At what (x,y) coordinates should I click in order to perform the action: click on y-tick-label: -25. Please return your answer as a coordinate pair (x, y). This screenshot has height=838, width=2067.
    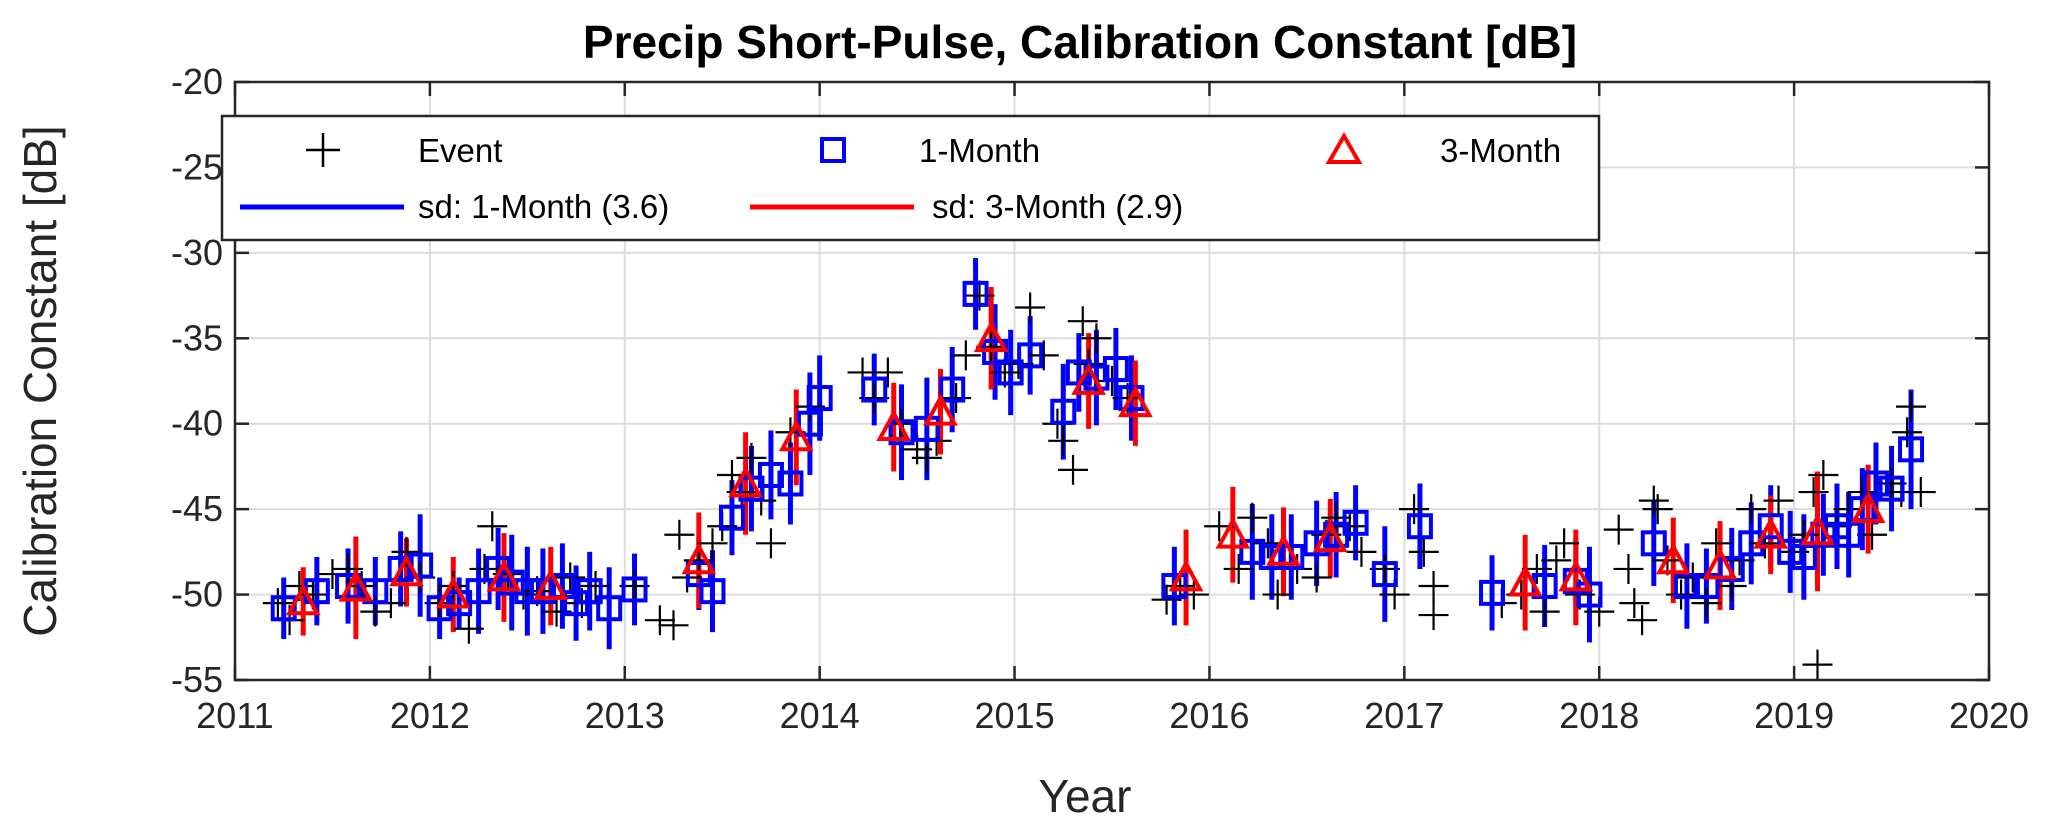
    Looking at the image, I should click on (197, 166).